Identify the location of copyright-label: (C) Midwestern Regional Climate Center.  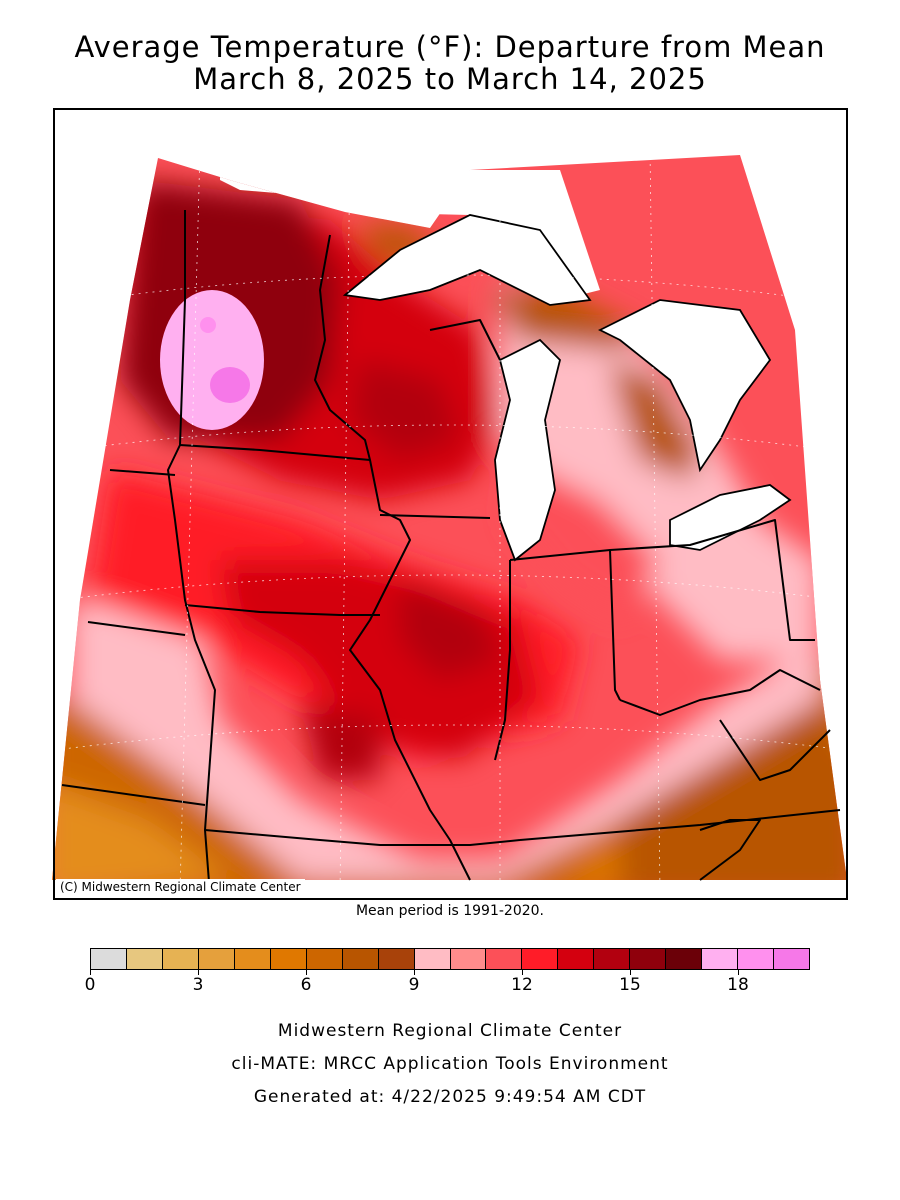
(180, 887).